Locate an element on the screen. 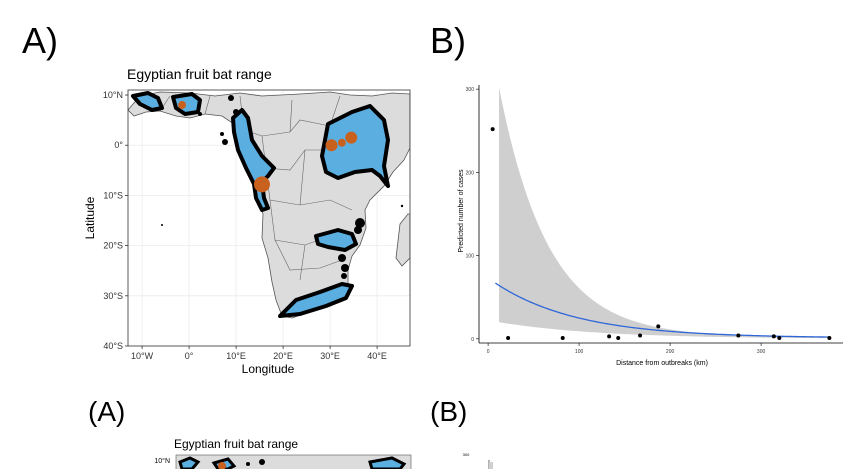  map-y-tick-label: 10°N is located at coordinates (113, 95).